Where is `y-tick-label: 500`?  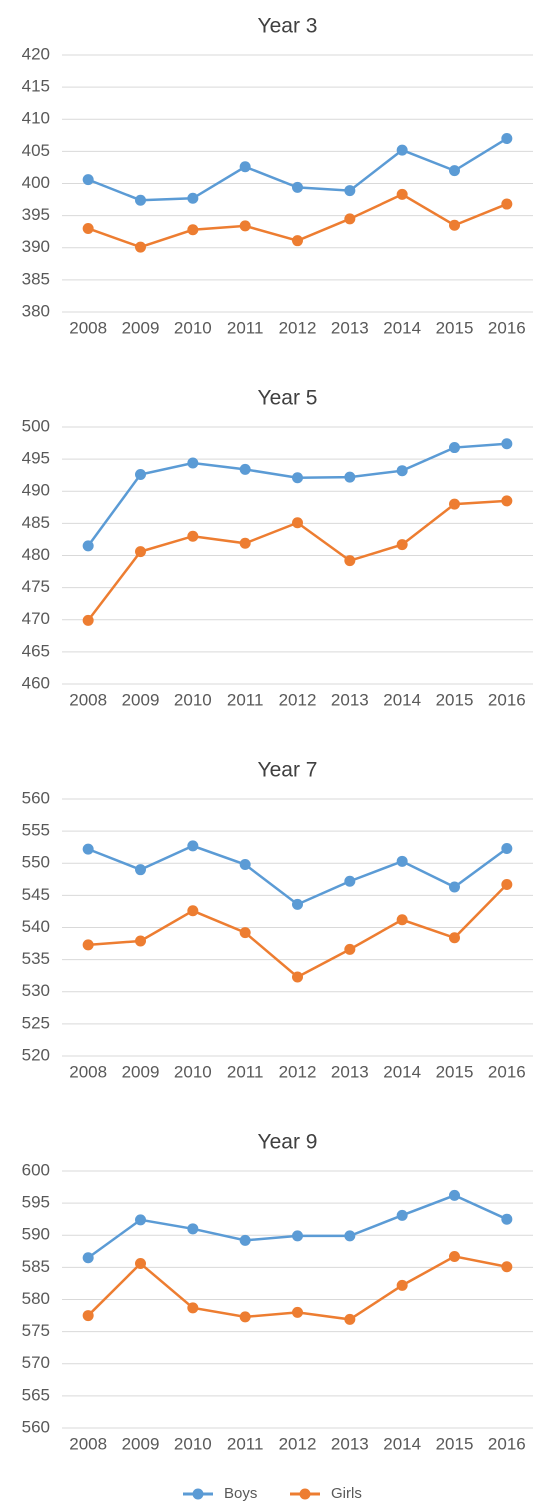 y-tick-label: 500 is located at coordinates (36, 425).